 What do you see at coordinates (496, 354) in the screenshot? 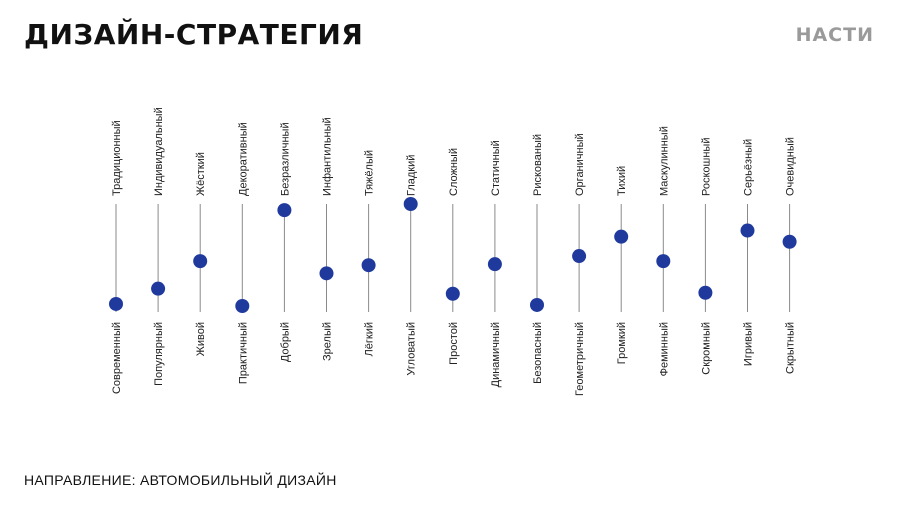
I see `scale-bottom-label: Динамичный` at bounding box center [496, 354].